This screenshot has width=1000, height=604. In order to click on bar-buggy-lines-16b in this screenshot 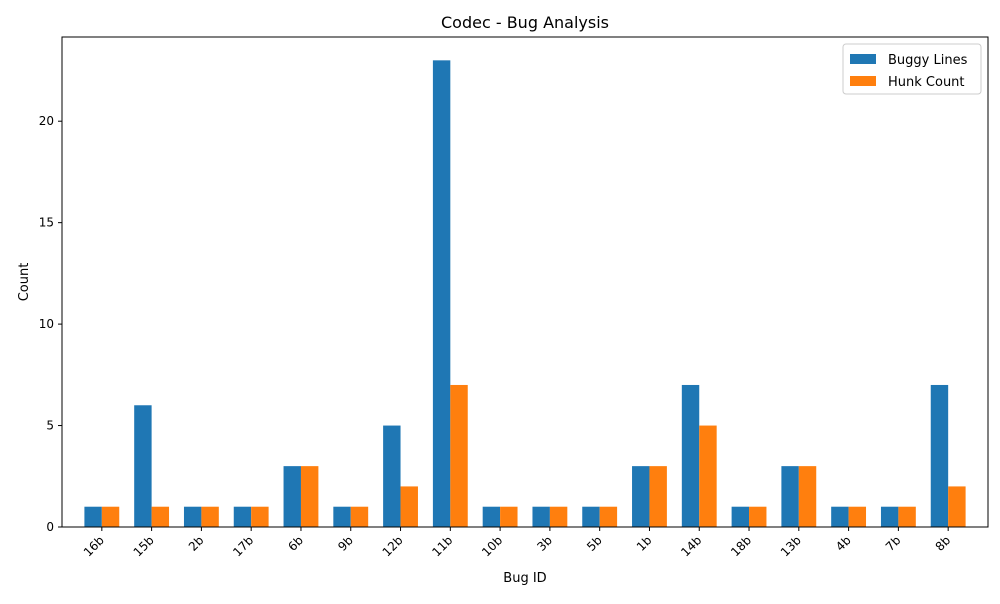, I will do `click(93, 516)`.